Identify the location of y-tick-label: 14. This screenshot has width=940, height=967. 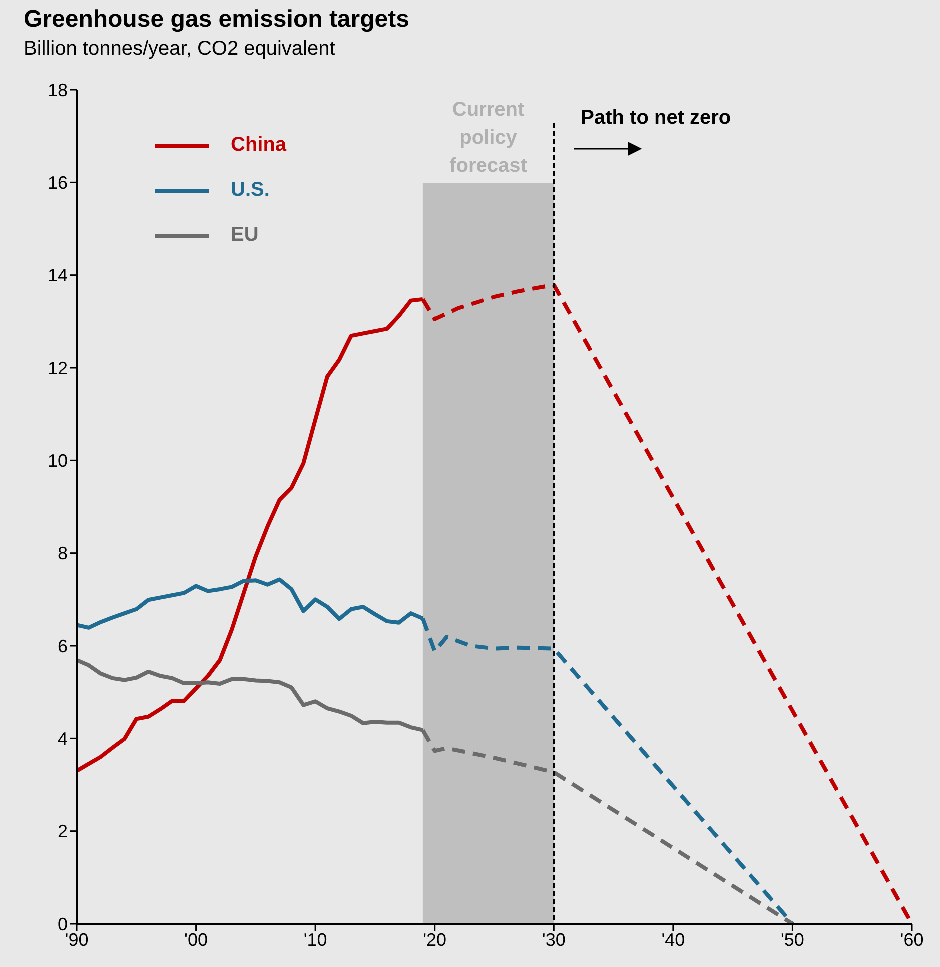
(58, 276).